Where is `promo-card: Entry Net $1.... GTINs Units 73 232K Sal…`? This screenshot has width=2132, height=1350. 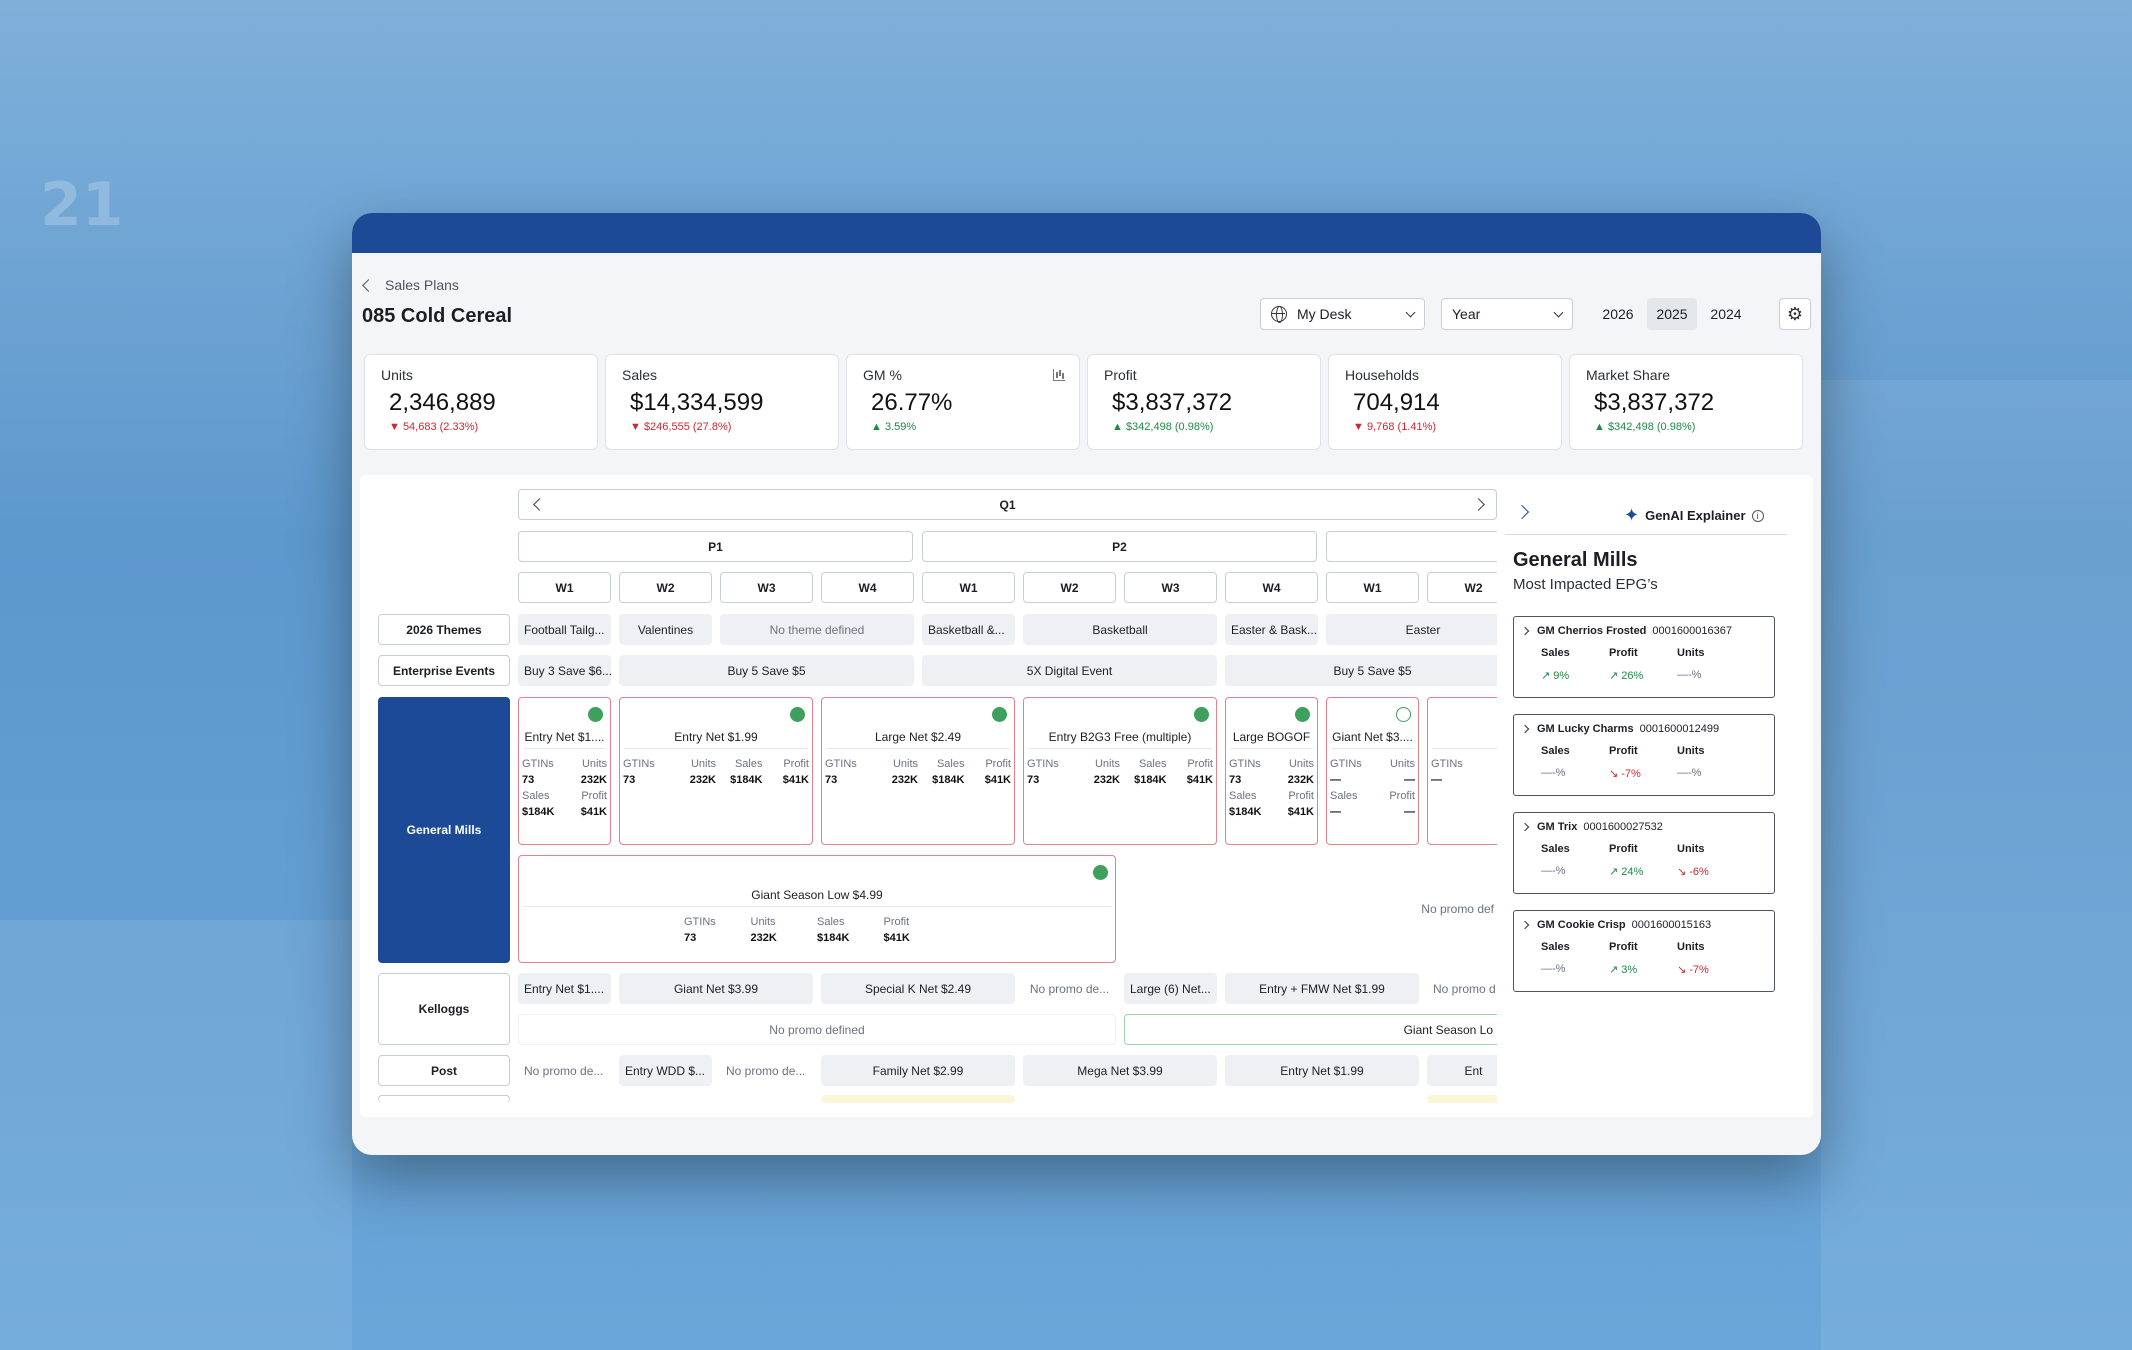
promo-card: Entry Net $1.... GTINs Units 73 232K Sal… is located at coordinates (564, 771).